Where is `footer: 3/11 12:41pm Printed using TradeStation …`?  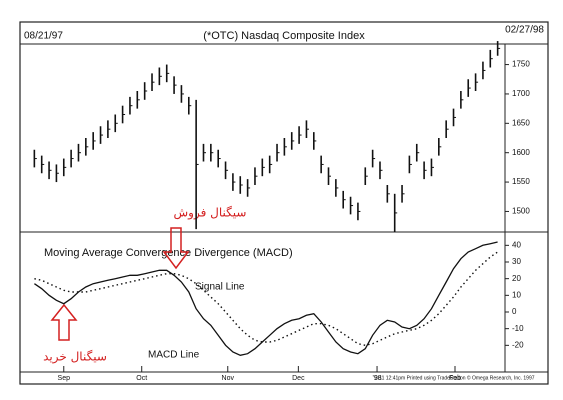
footer: 3/11 12:41pm Printed using TradeStation … is located at coordinates (455, 377).